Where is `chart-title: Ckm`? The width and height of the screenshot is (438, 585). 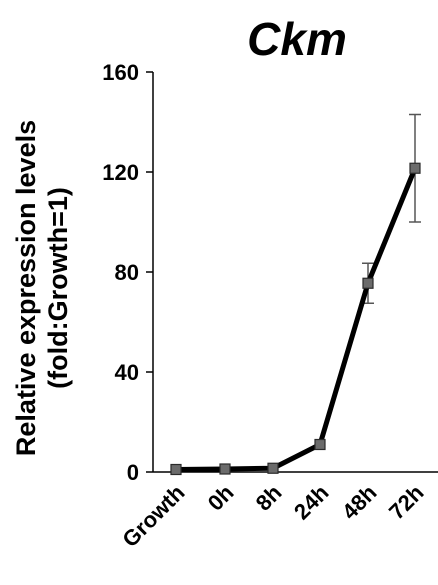
chart-title: Ckm is located at coordinates (297, 39).